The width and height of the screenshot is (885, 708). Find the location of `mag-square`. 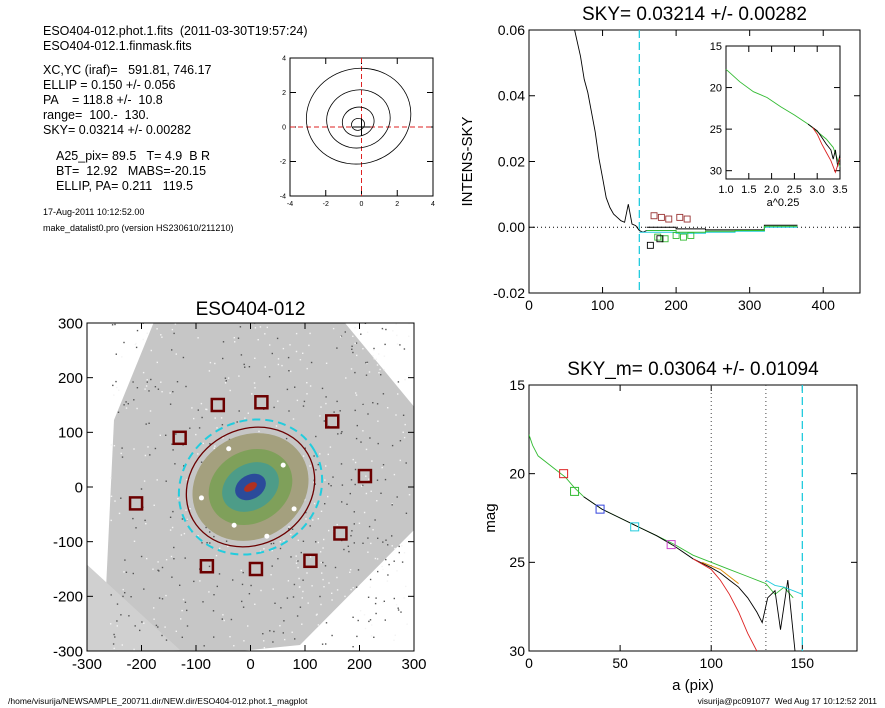

mag-square is located at coordinates (564, 474).